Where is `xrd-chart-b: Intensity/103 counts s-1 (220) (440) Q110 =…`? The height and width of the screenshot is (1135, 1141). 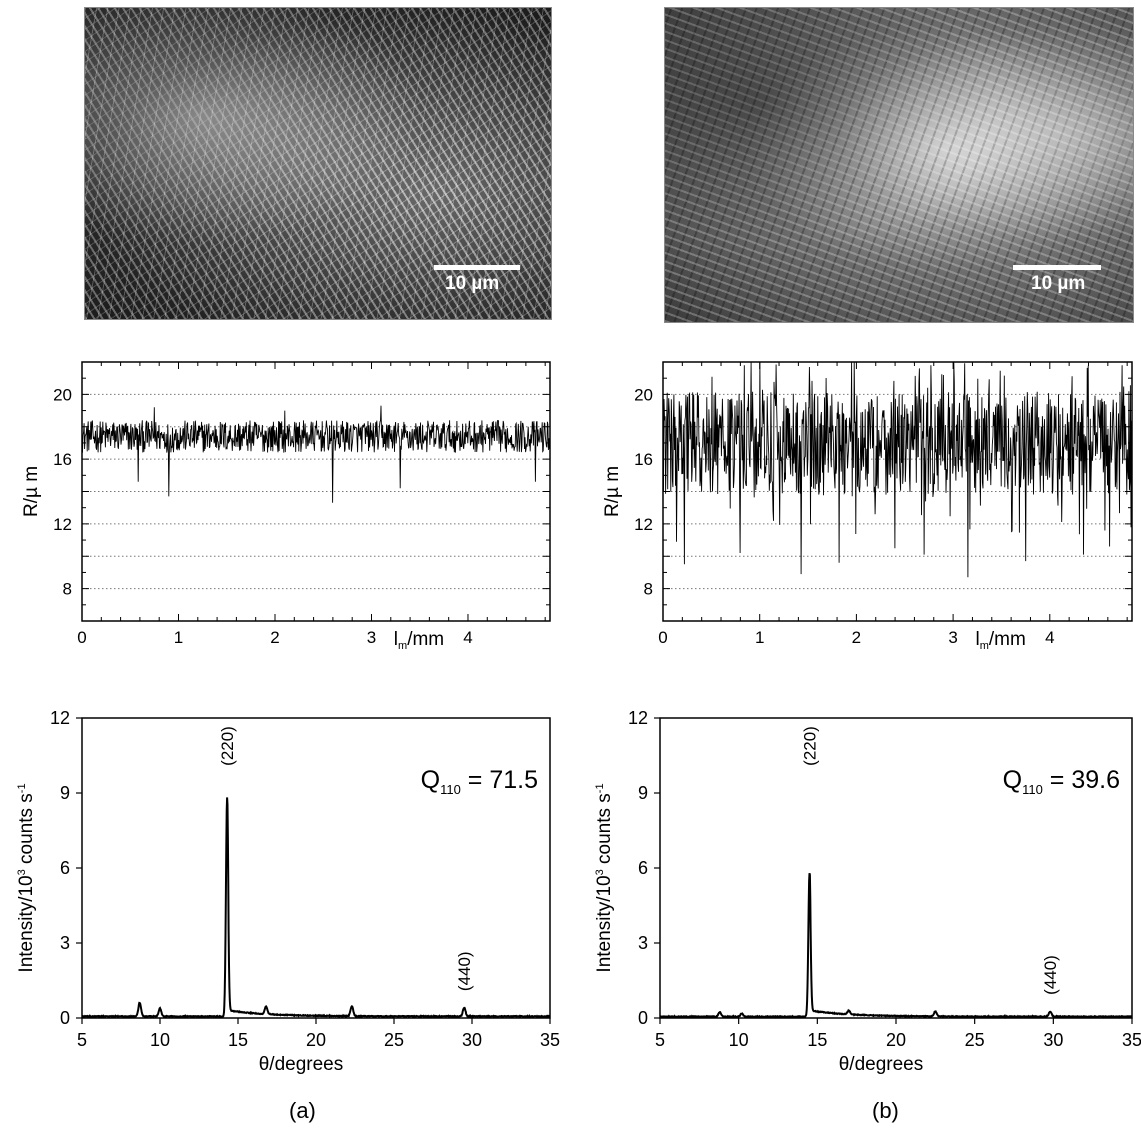
xrd-chart-b: Intensity/103 counts s-1 (220) (440) Q110 =… is located at coordinates (863, 870).